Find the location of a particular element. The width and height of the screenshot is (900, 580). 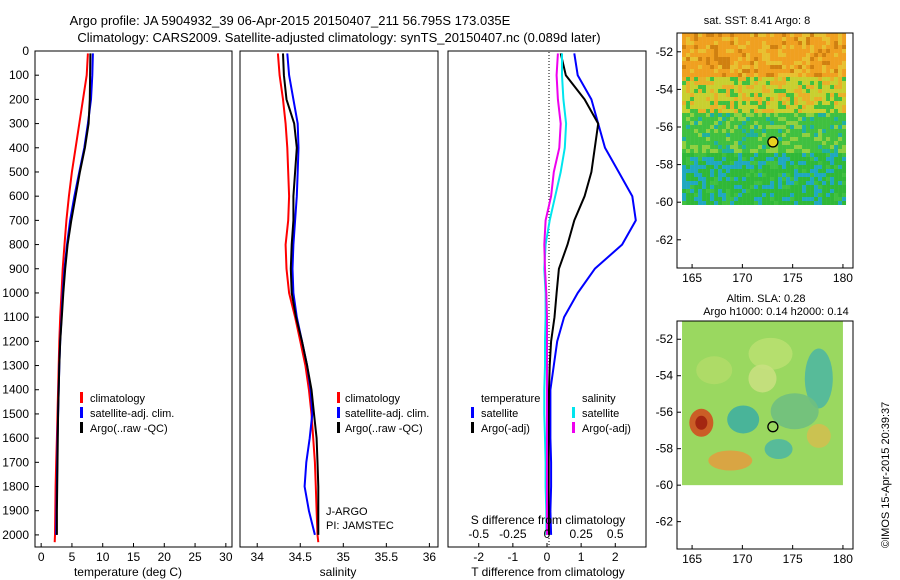

difference-x-tick-label: 0 is located at coordinates (547, 557).